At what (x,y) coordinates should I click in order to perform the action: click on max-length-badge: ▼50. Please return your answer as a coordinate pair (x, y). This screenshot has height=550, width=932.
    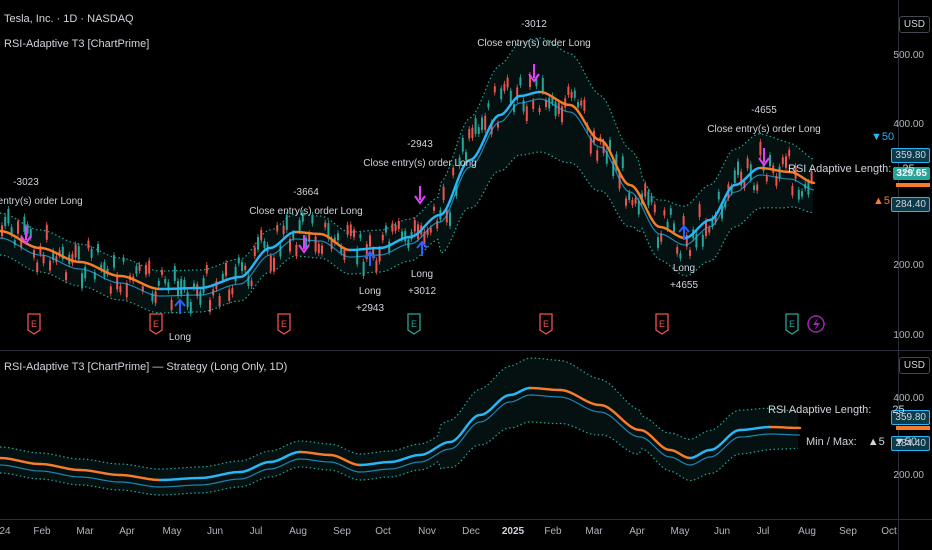
    Looking at the image, I should click on (883, 137).